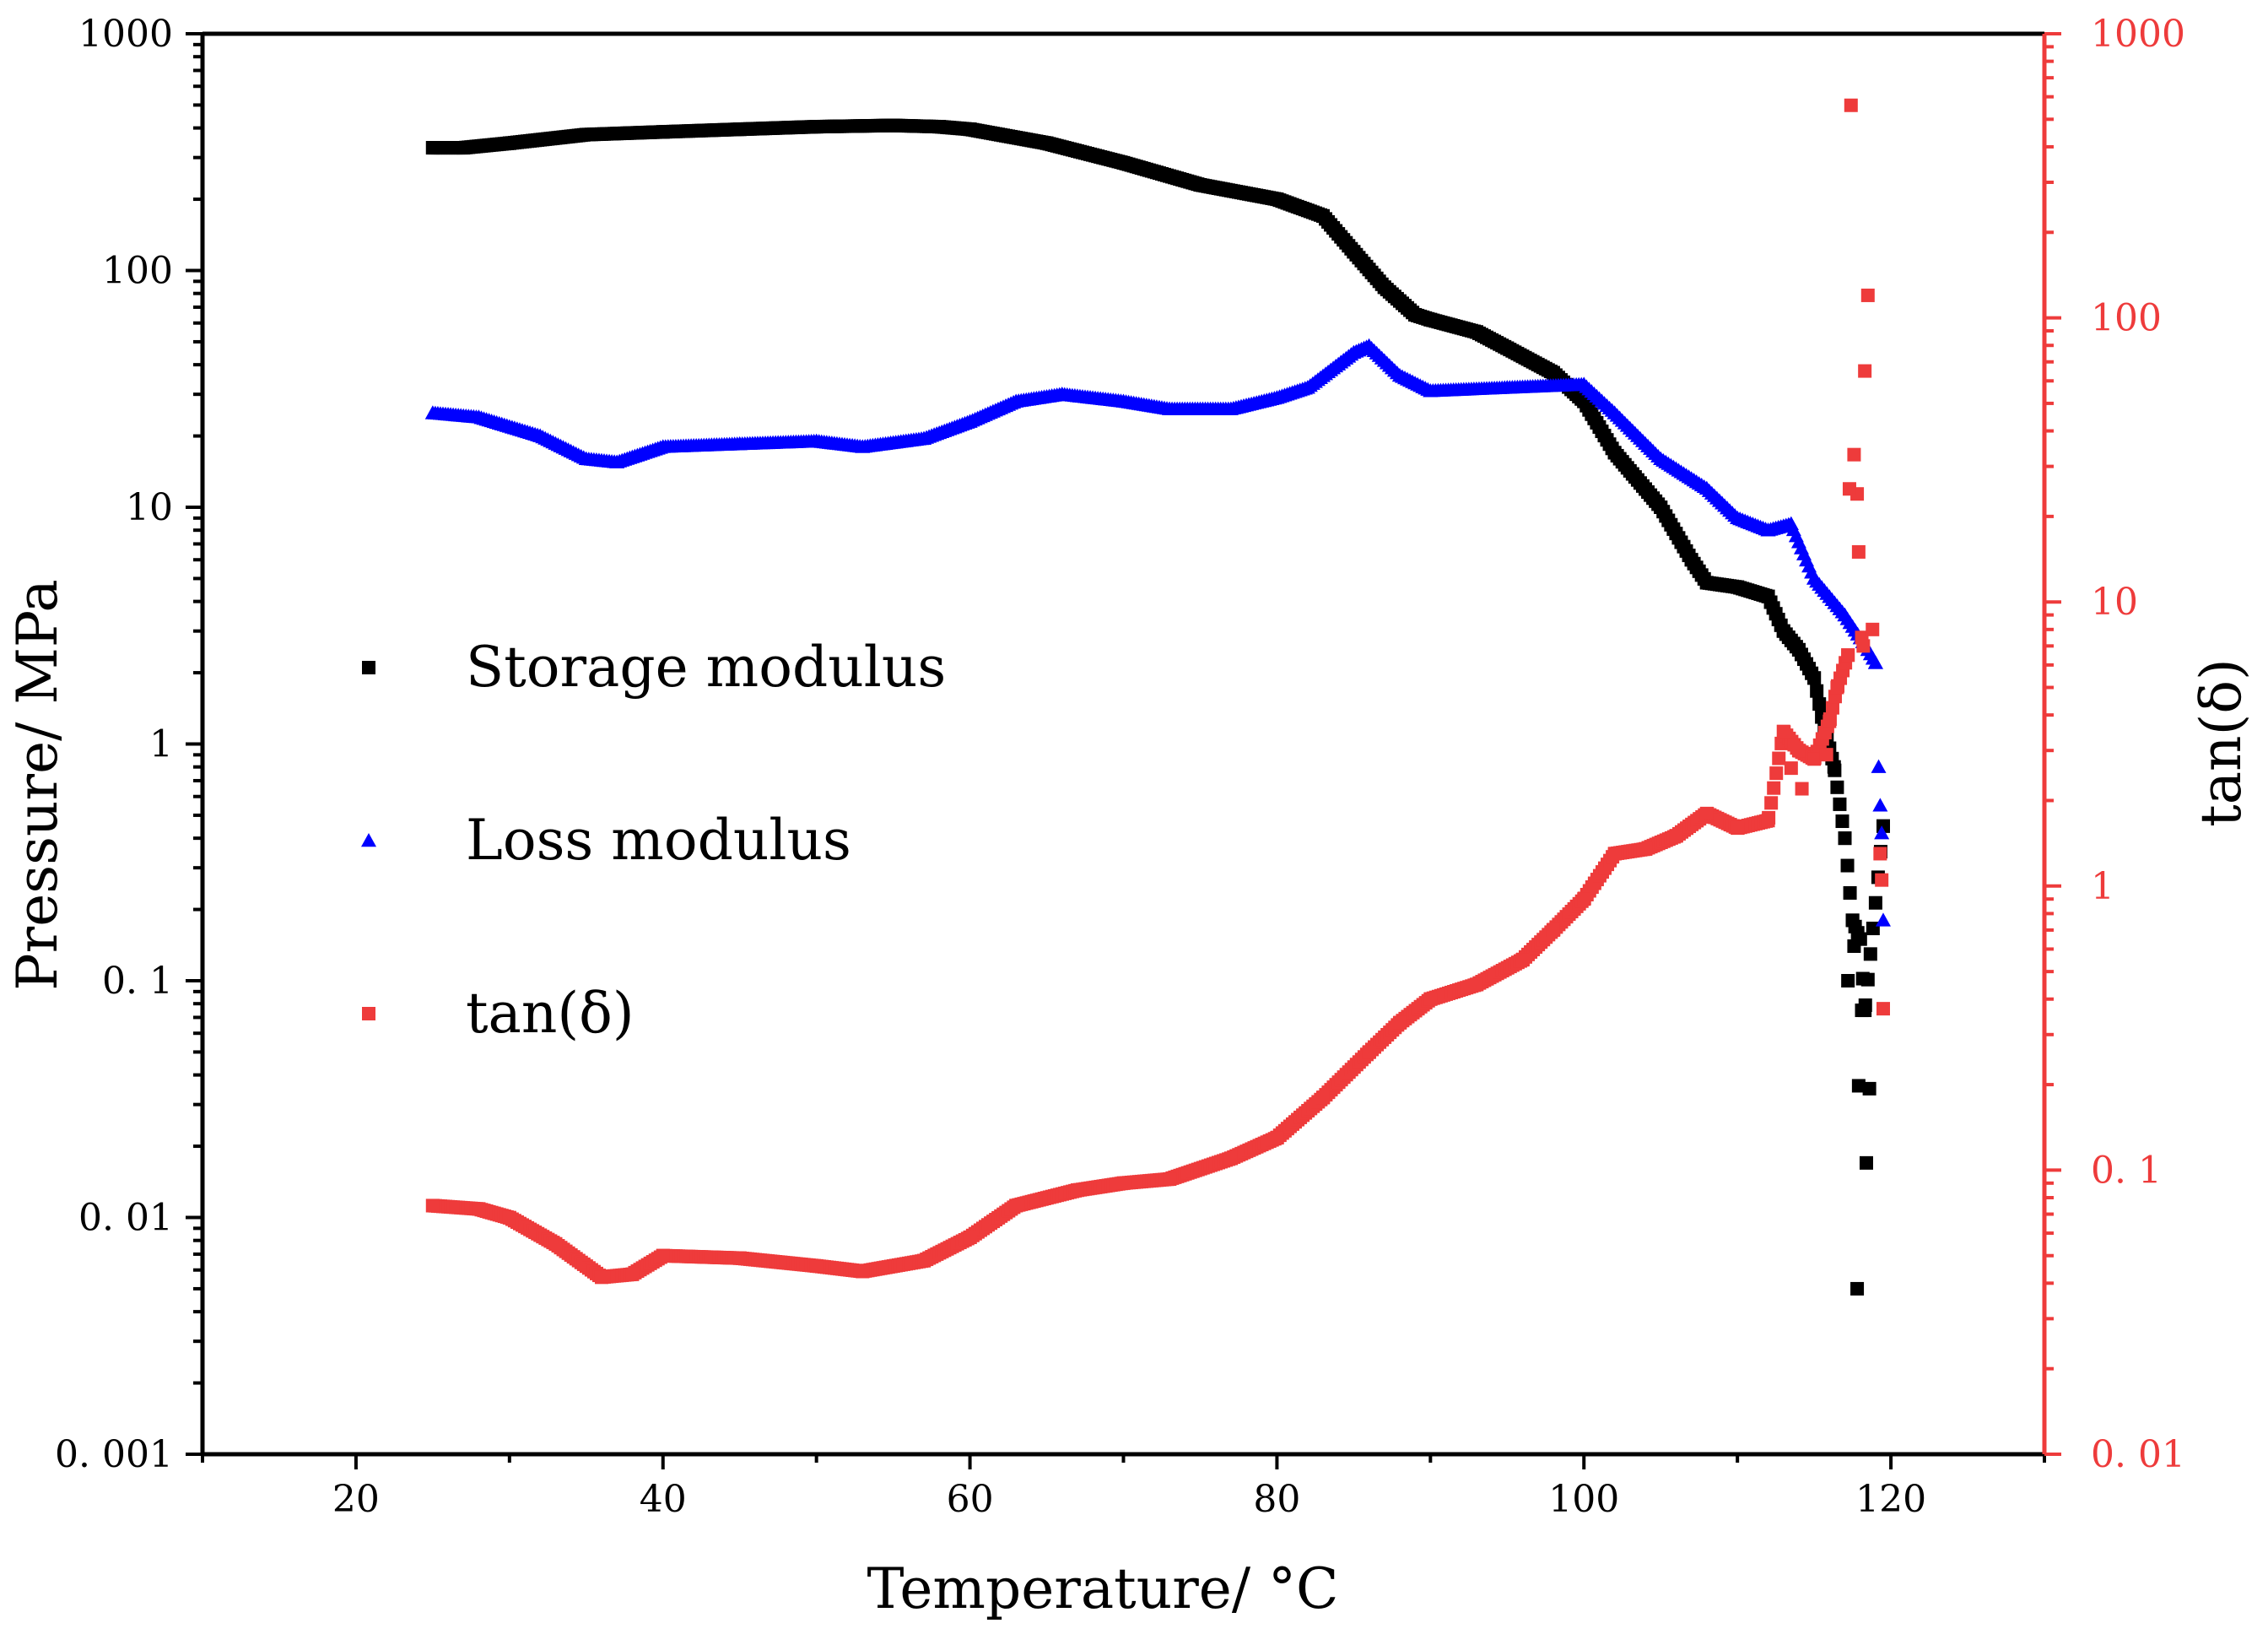 This screenshot has width=2268, height=1634. What do you see at coordinates (149, 508) in the screenshot?
I see `y-left-tick-label: 10` at bounding box center [149, 508].